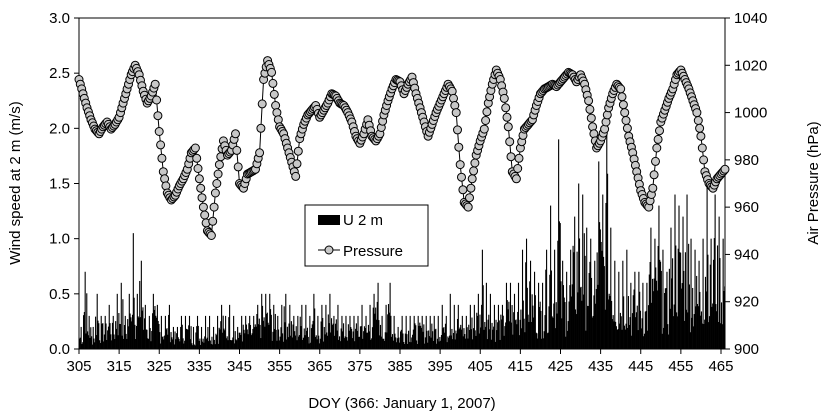 The height and width of the screenshot is (418, 829). Describe the element at coordinates (440, 366) in the screenshot. I see `x-tick-label: 395` at that location.